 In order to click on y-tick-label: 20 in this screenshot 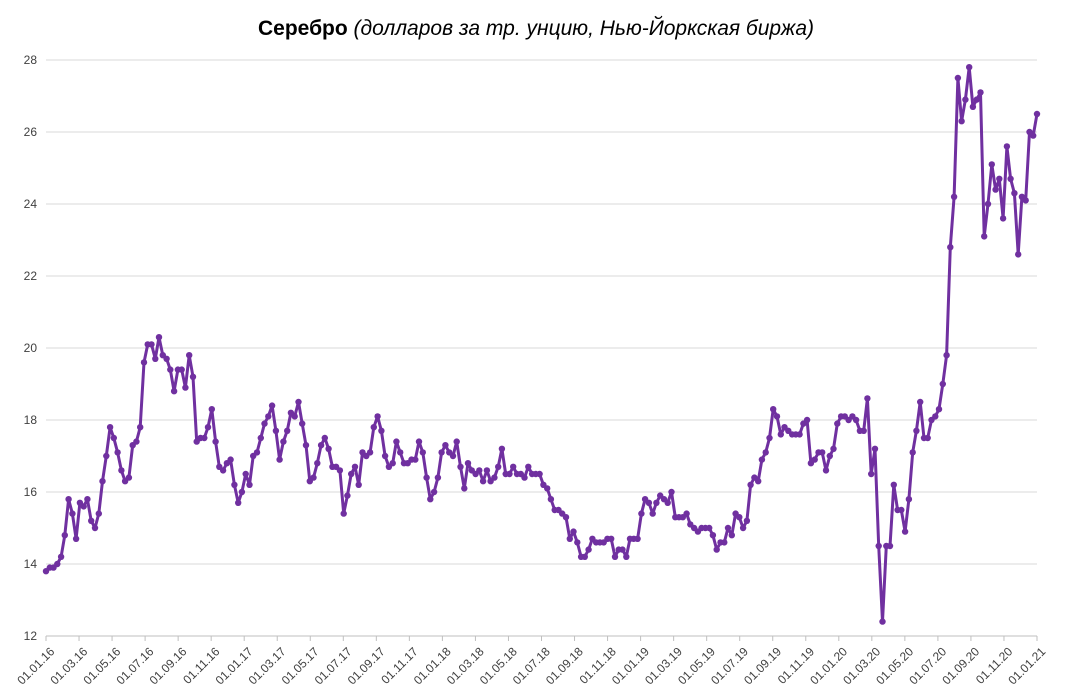, I will do `click(31, 348)`.